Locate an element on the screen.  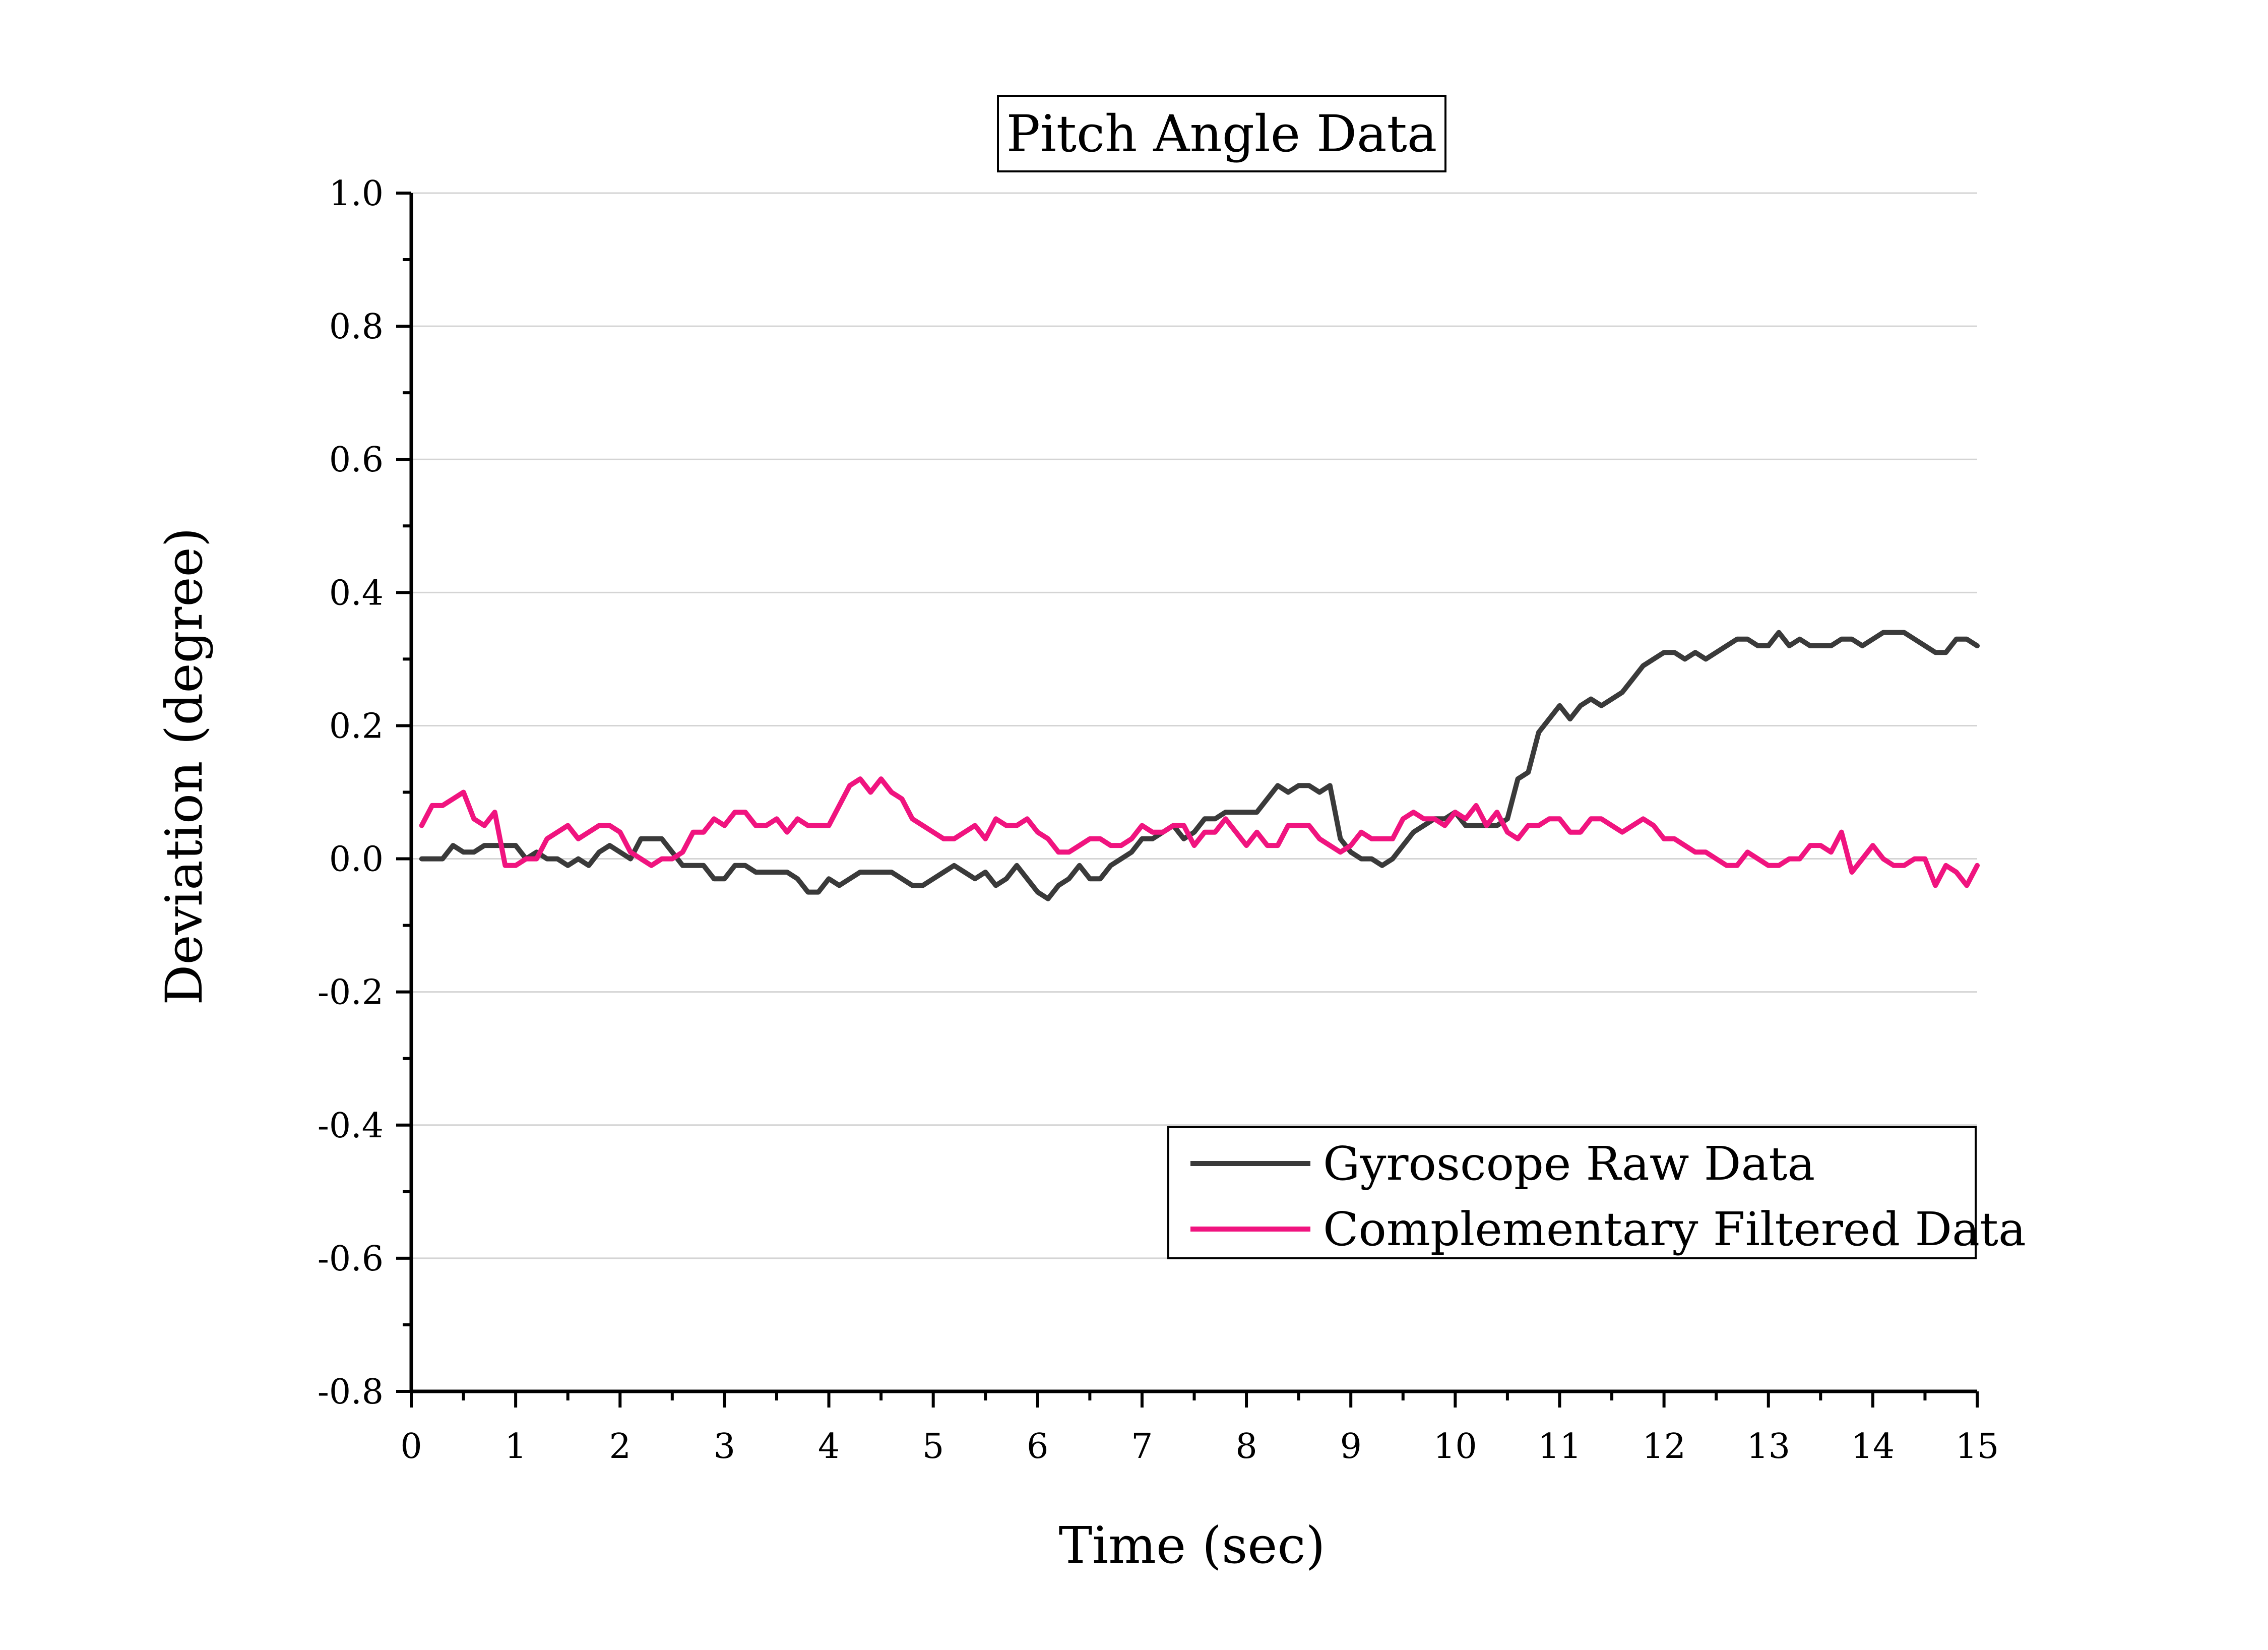
series-line-complementary-filtered is located at coordinates (1199, 832).